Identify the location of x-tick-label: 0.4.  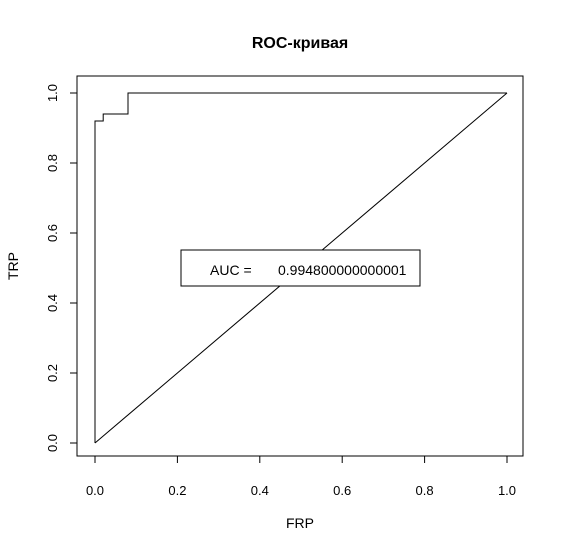
(260, 490).